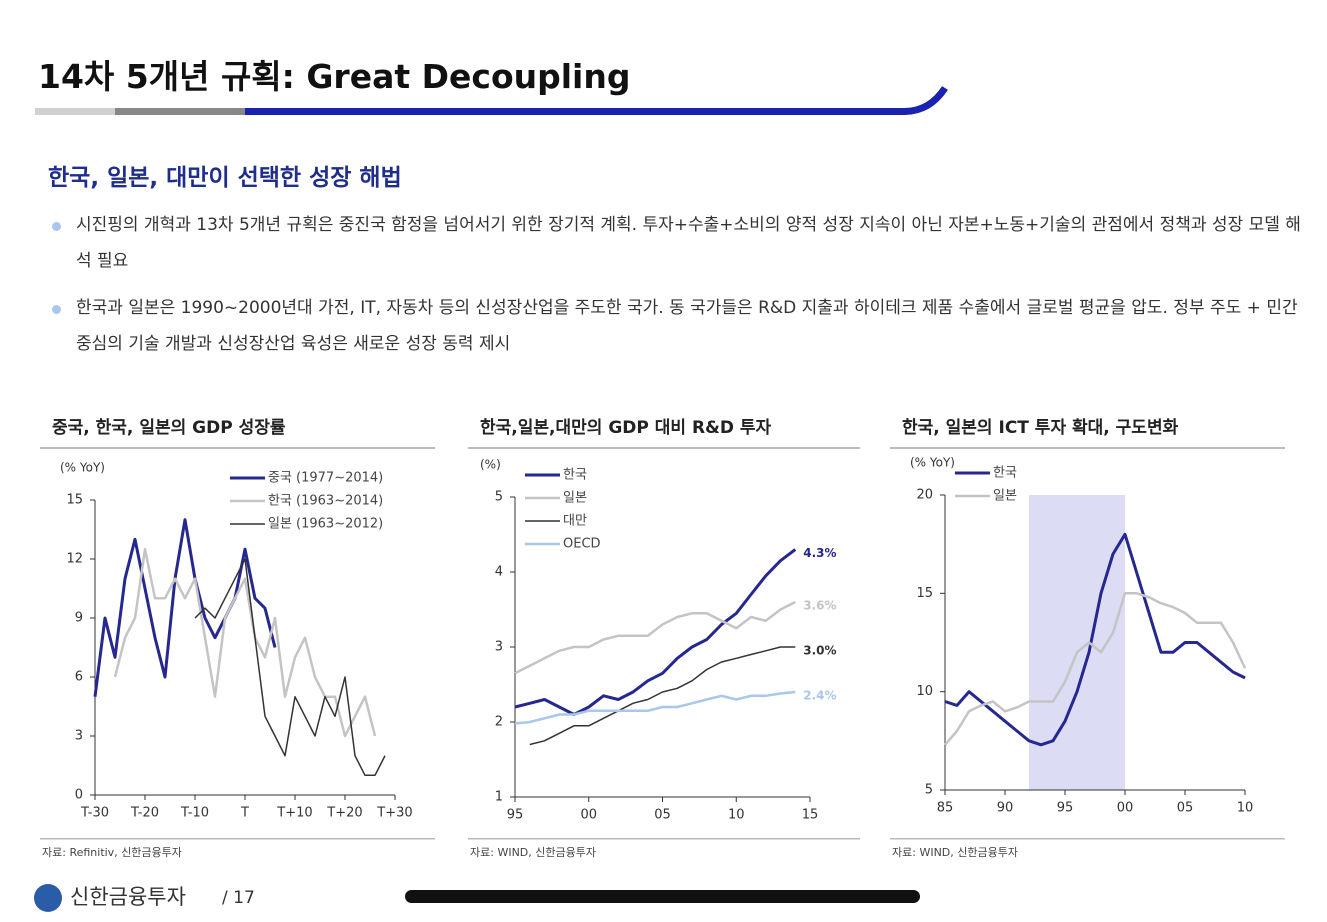  I want to click on x-tick-label: 85, so click(945, 808).